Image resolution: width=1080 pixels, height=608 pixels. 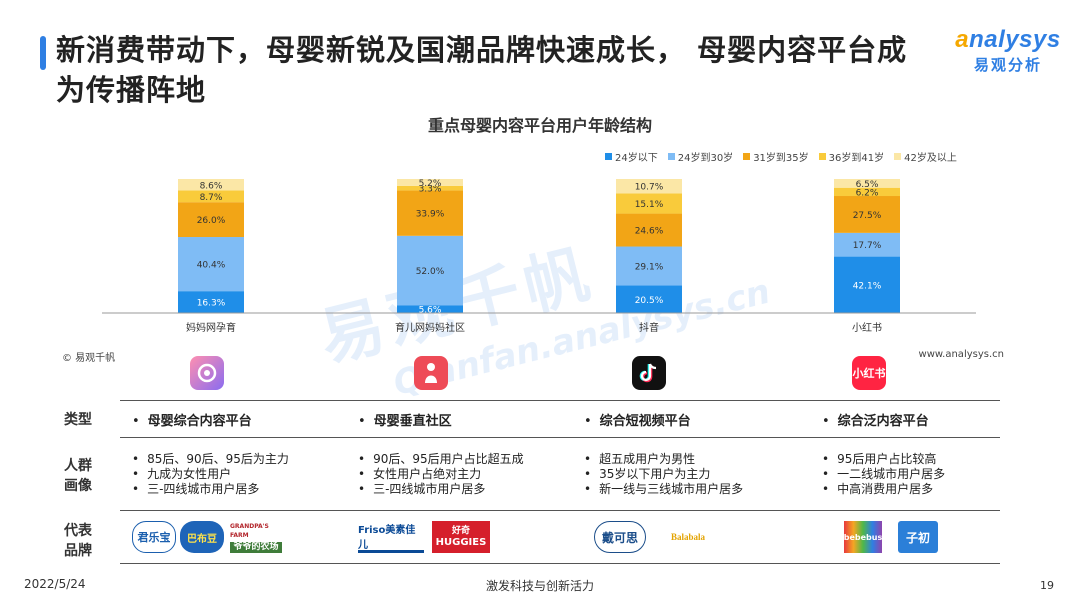 I want to click on list-item: 一二线城市用户居多, so click(x=883, y=474).